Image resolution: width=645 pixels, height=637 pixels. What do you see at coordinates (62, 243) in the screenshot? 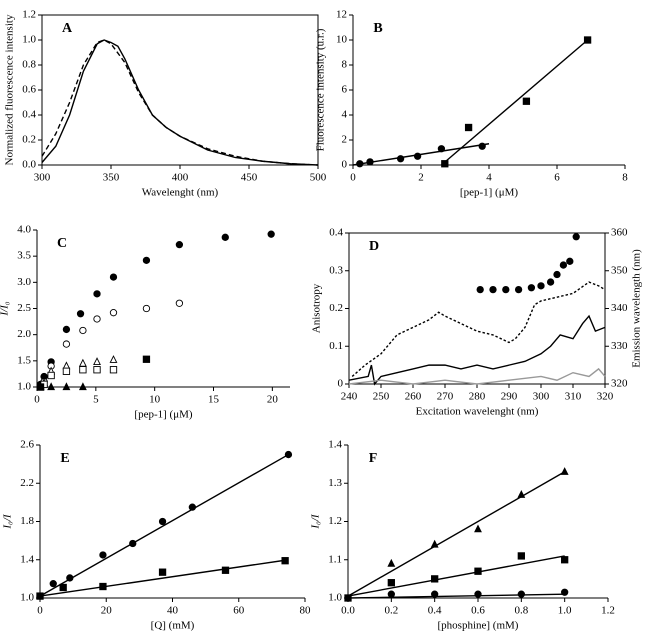
I see `panel-title: C` at bounding box center [62, 243].